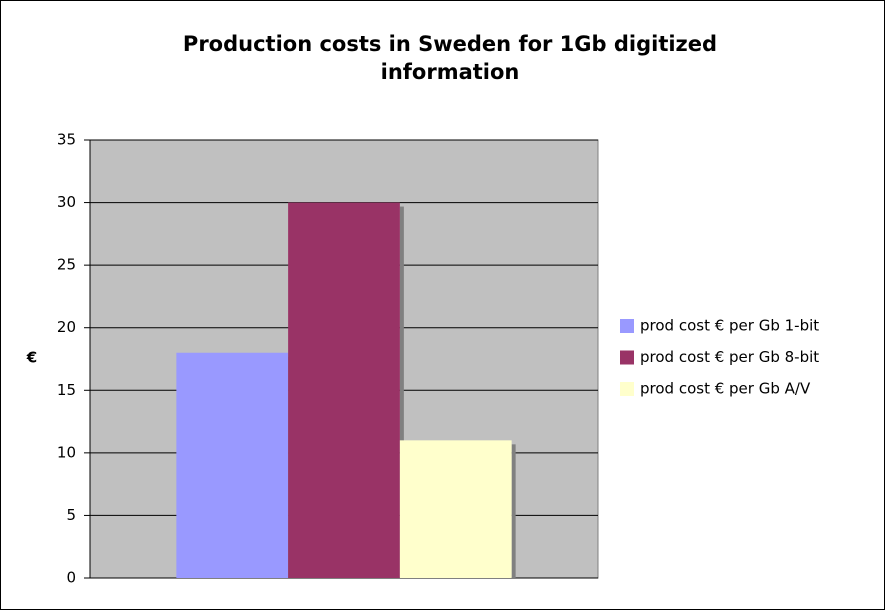 The image size is (885, 610). I want to click on legend-label: prod cost € per Gb 8-bit, so click(729, 357).